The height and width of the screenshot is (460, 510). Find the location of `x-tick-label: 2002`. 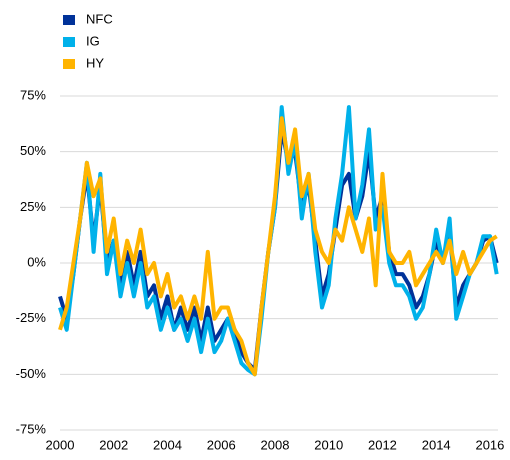

x-tick-label: 2002 is located at coordinates (113, 444).